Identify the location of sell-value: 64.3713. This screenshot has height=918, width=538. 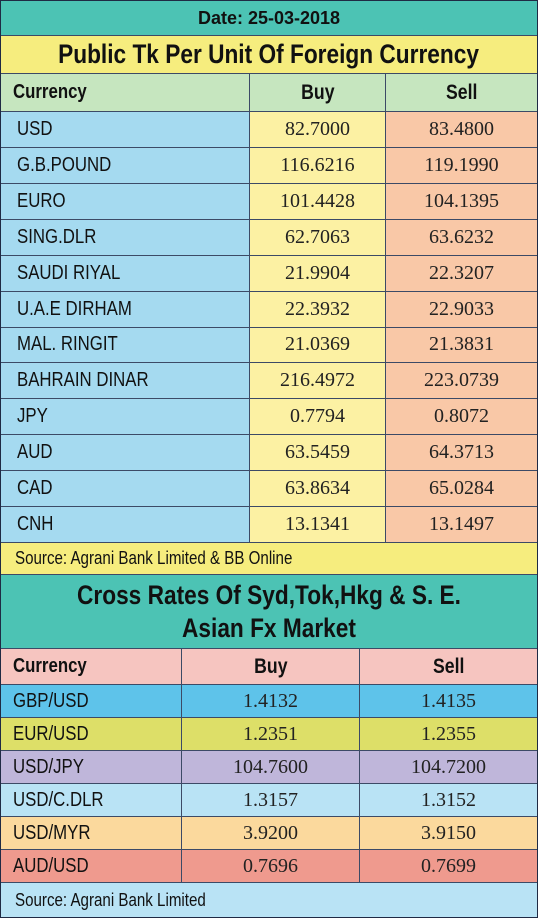
(461, 452).